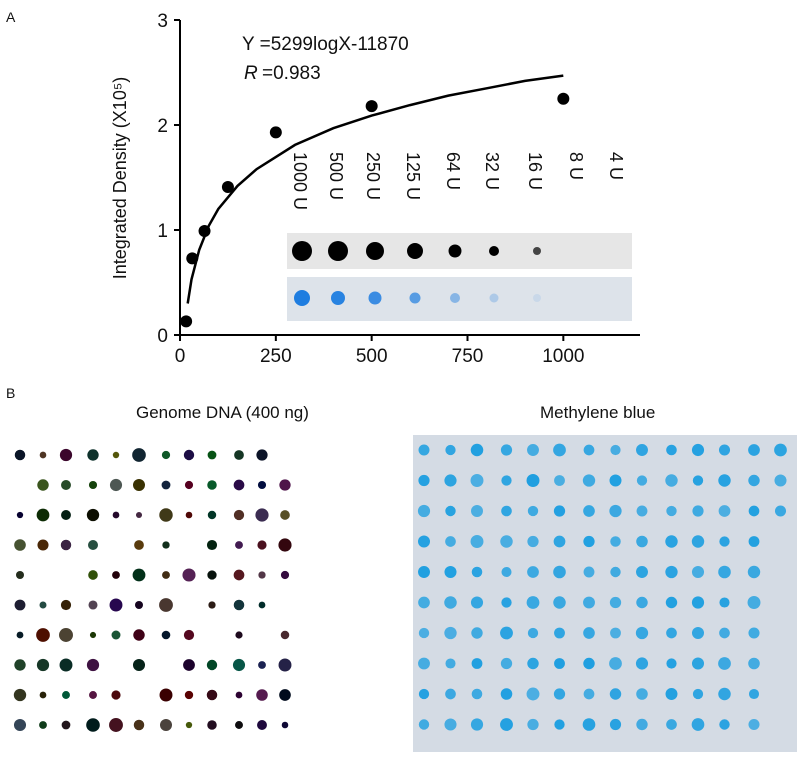  Describe the element at coordinates (563, 356) in the screenshot. I see `x-tick-label: 1000` at that location.